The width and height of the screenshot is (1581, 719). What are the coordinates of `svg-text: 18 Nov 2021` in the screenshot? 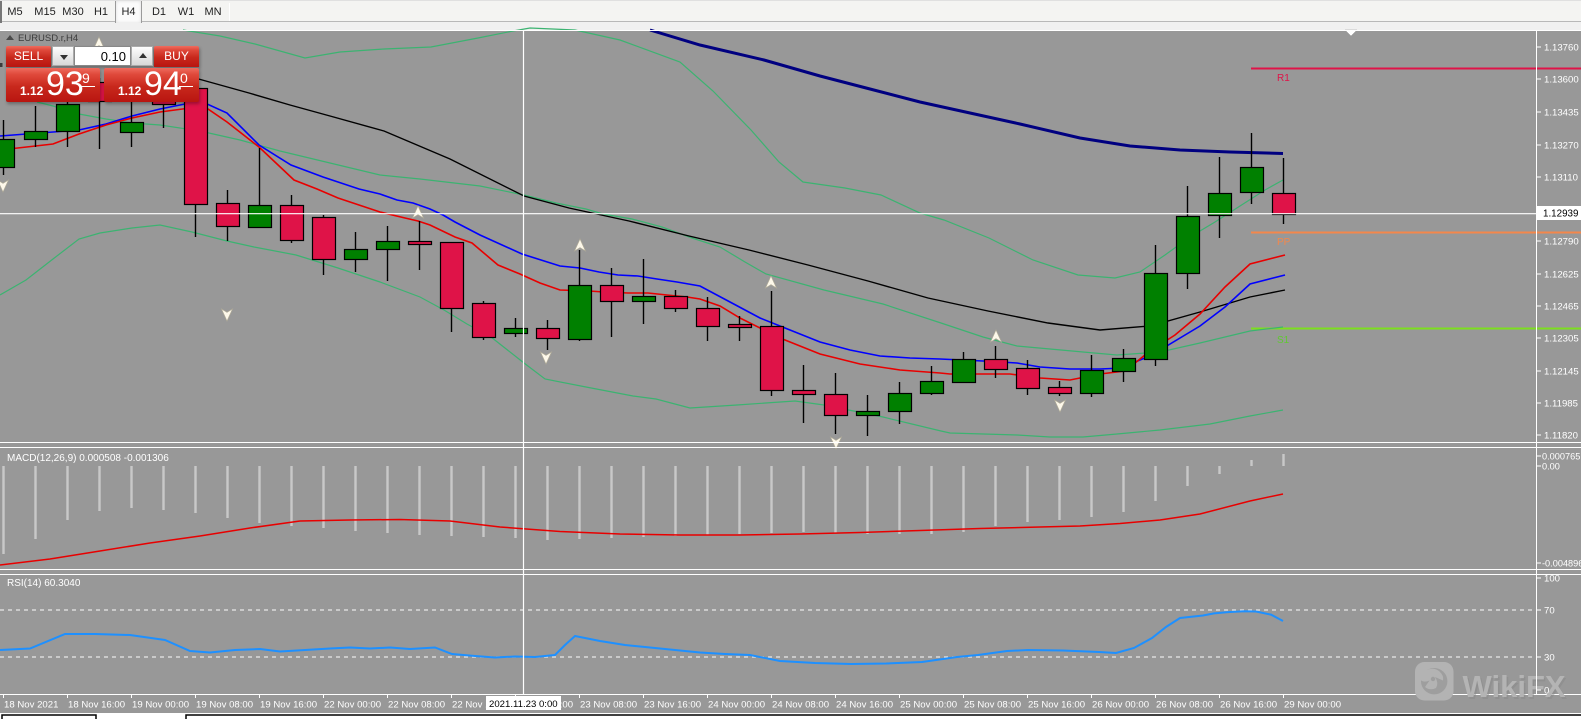 It's located at (31, 705).